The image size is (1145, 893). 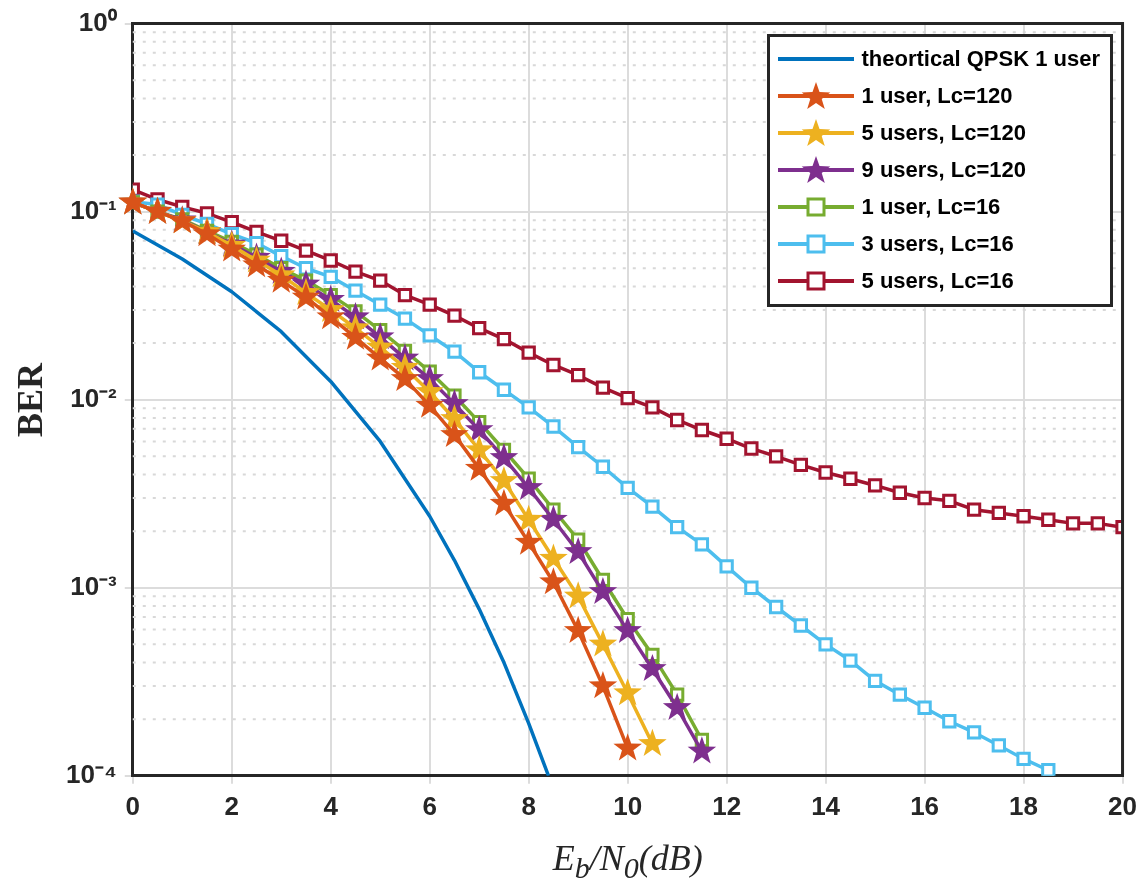 I want to click on y-tick-label: 10⁻², so click(x=94, y=397).